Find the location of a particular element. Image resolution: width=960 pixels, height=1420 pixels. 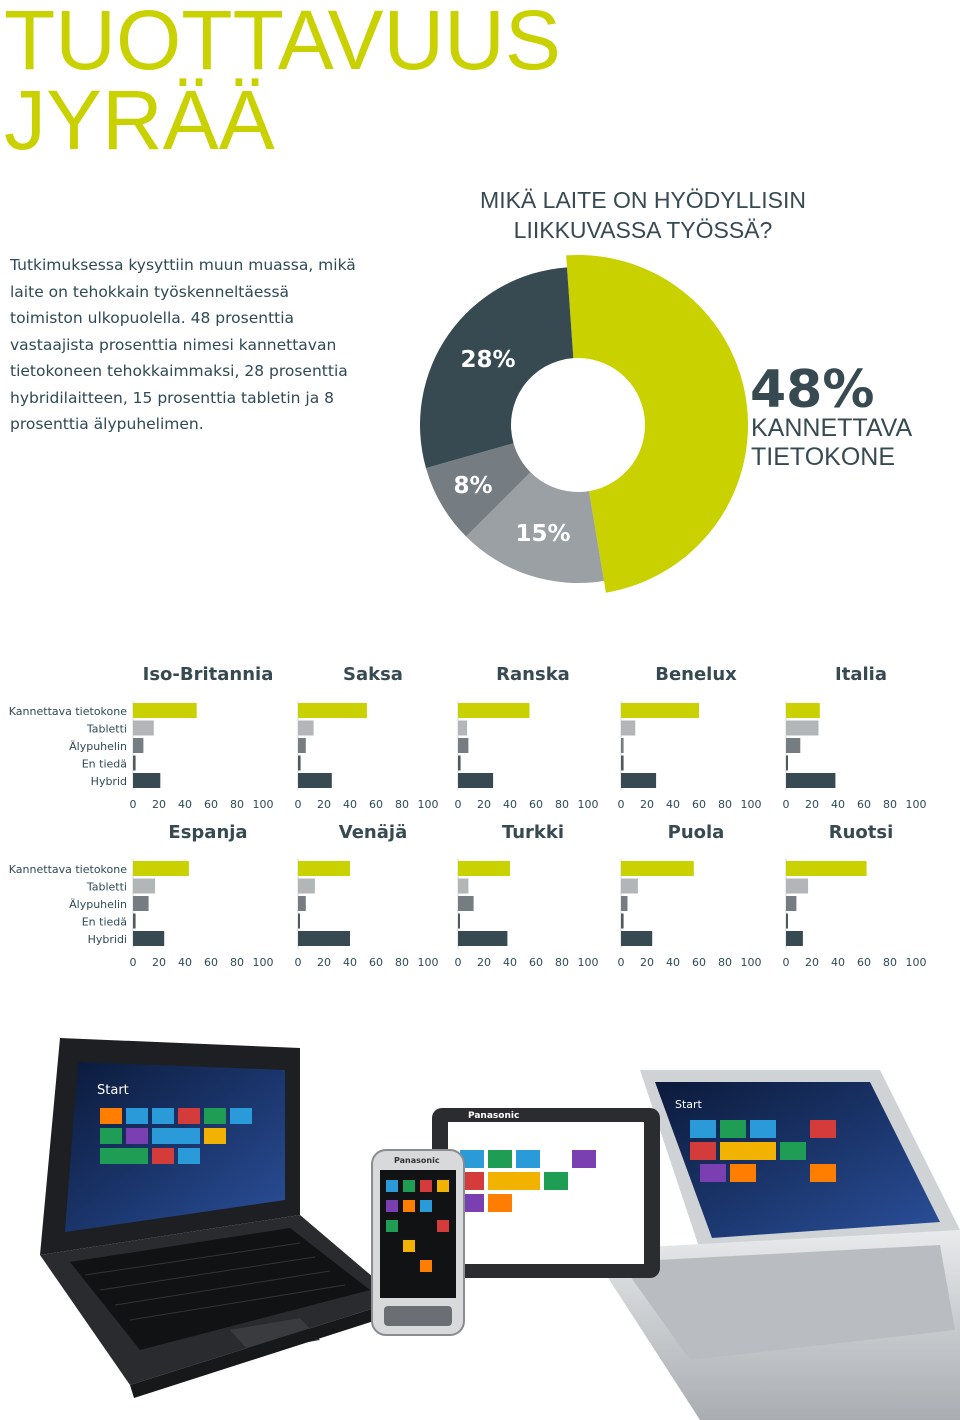

panel-venäjä: Venäjä 0 20 40 60 80 100 is located at coordinates (367, 895).